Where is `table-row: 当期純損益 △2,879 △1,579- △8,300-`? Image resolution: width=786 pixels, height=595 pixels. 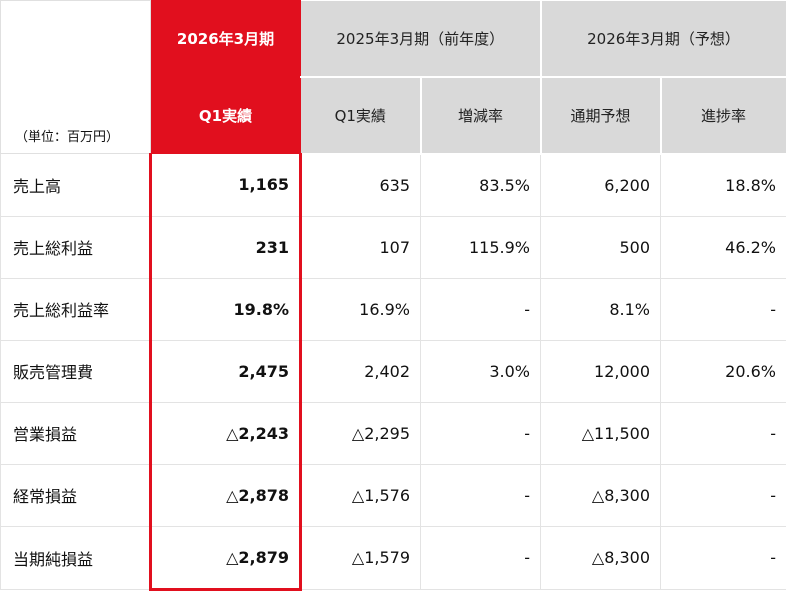
table-row: 当期純損益 △2,879 △1,579- △8,300- is located at coordinates (393, 558).